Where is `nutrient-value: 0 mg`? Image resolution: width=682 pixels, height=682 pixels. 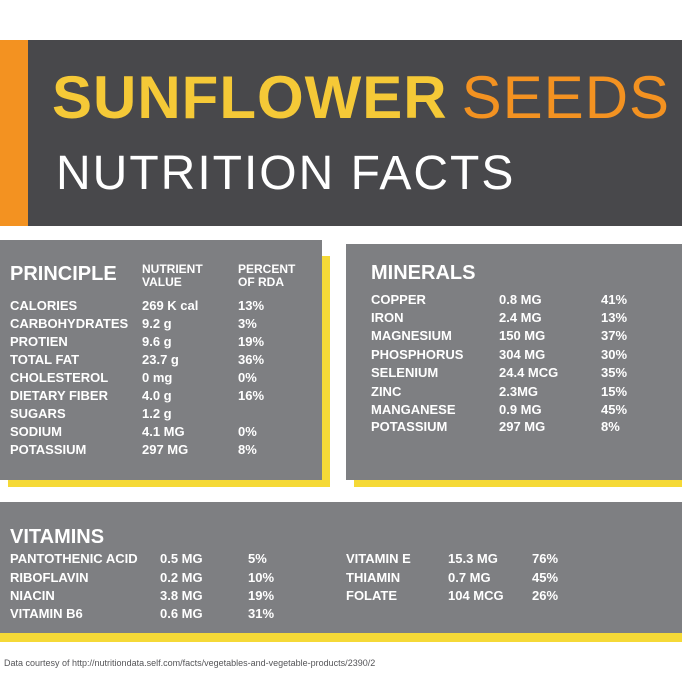
nutrient-value: 0 mg is located at coordinates (157, 377).